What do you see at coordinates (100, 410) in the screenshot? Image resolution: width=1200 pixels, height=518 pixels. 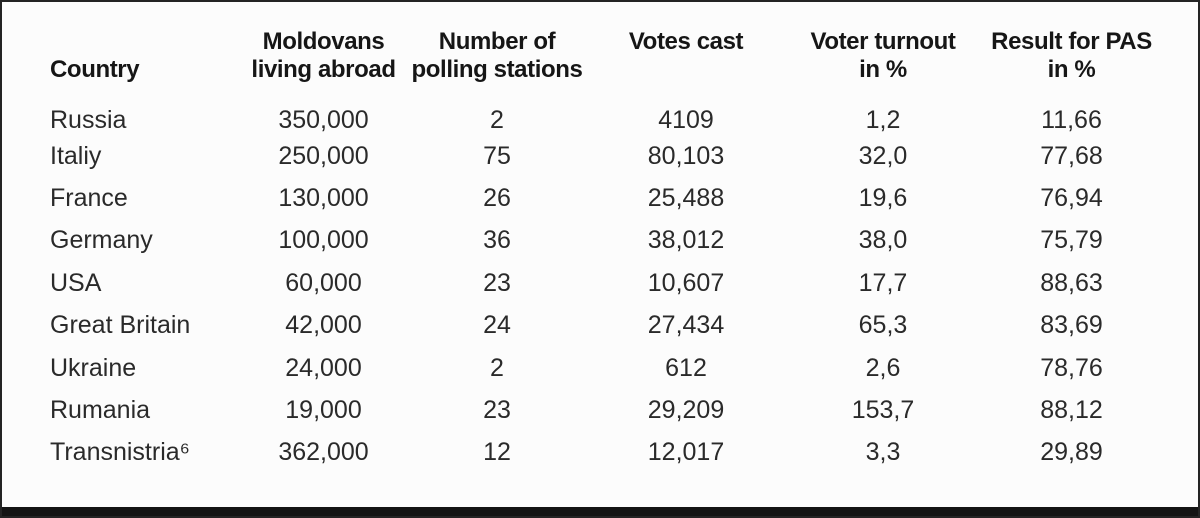 I see `country-cell: Rumania` at bounding box center [100, 410].